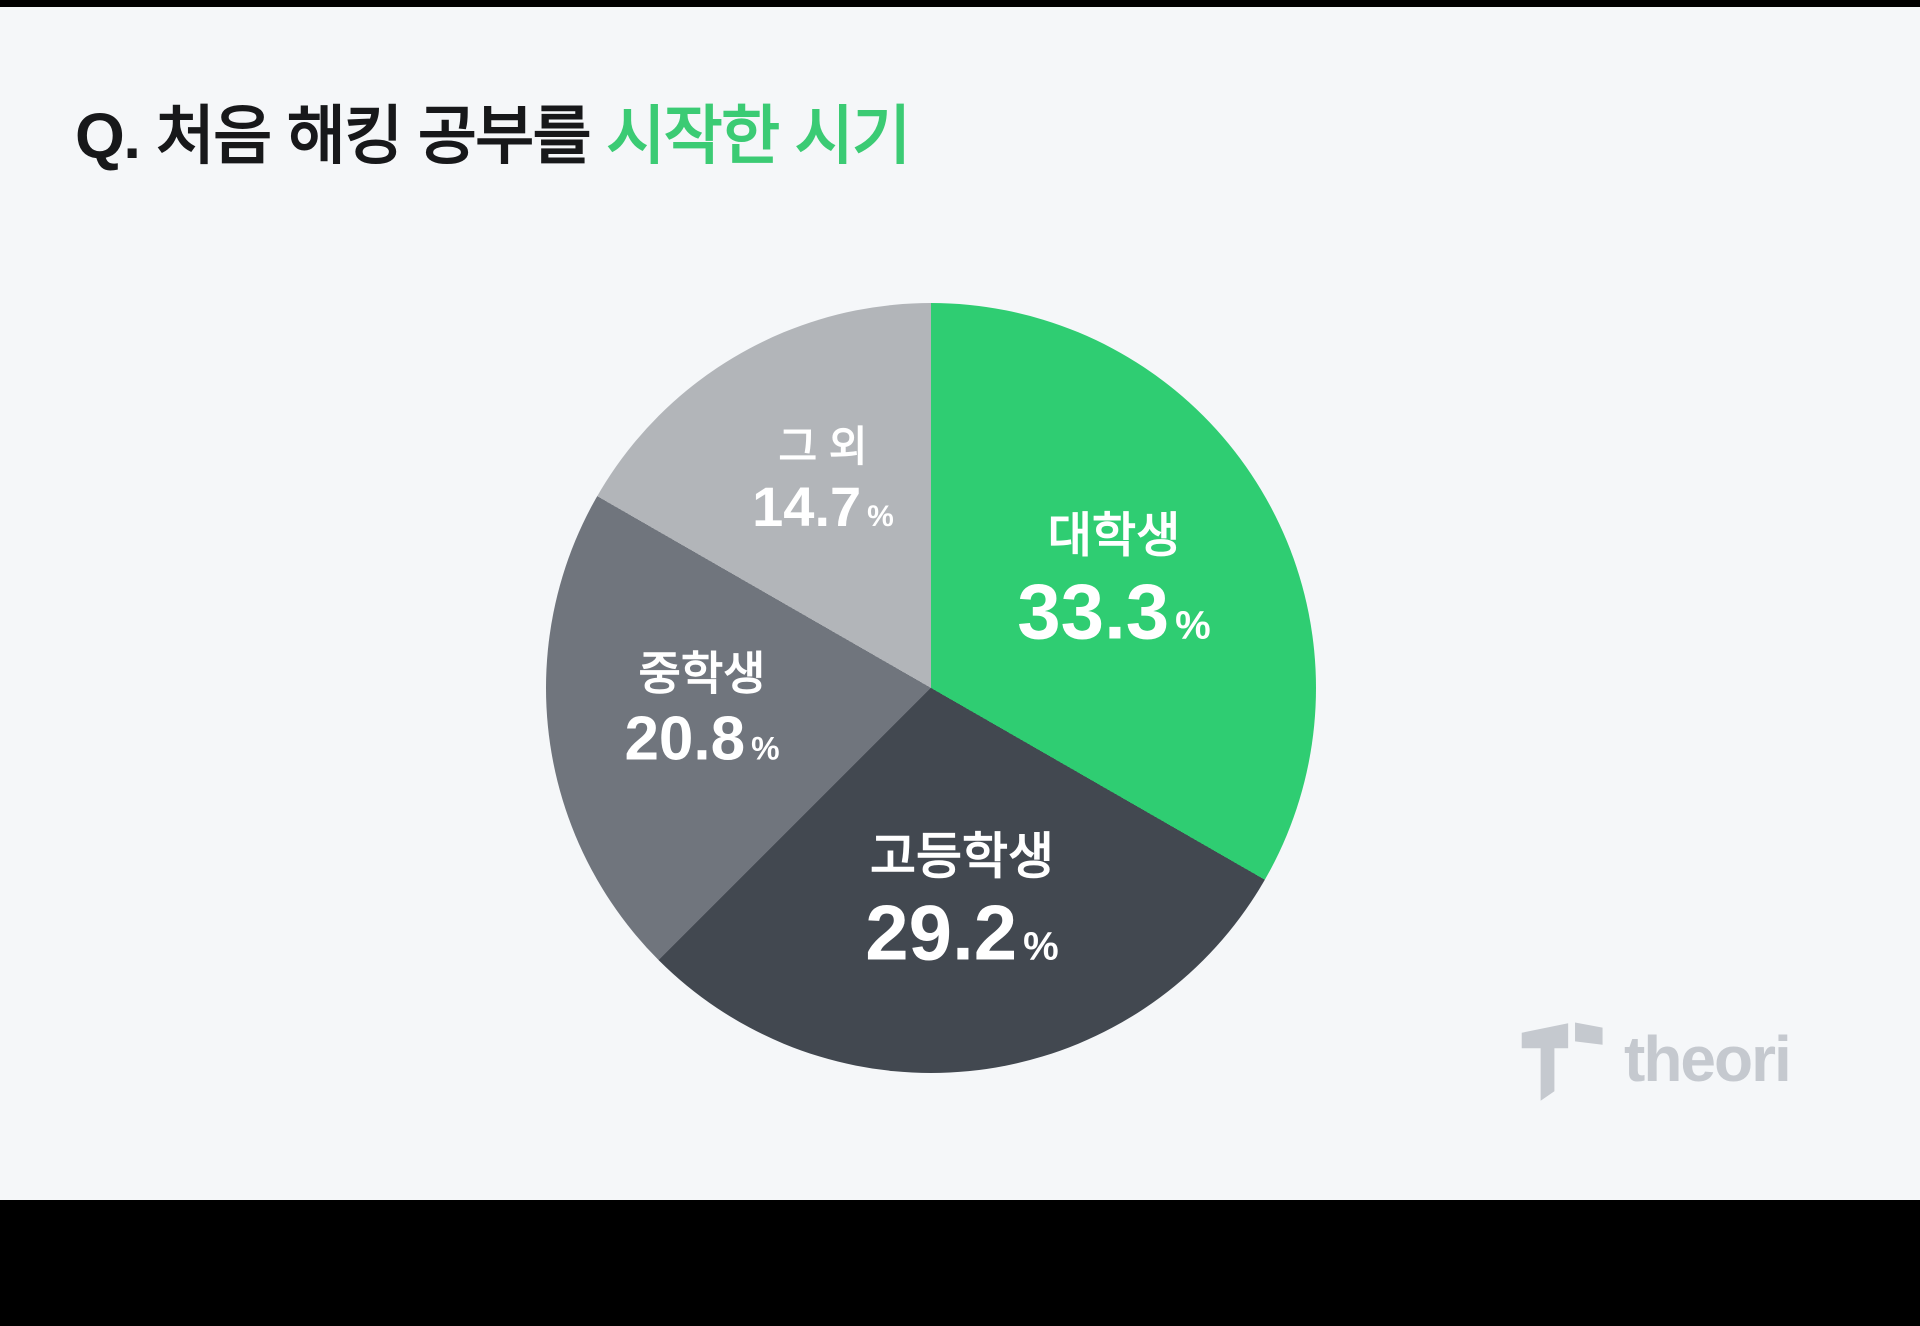  I want to click on segment-name: 고등학생, so click(961, 856).